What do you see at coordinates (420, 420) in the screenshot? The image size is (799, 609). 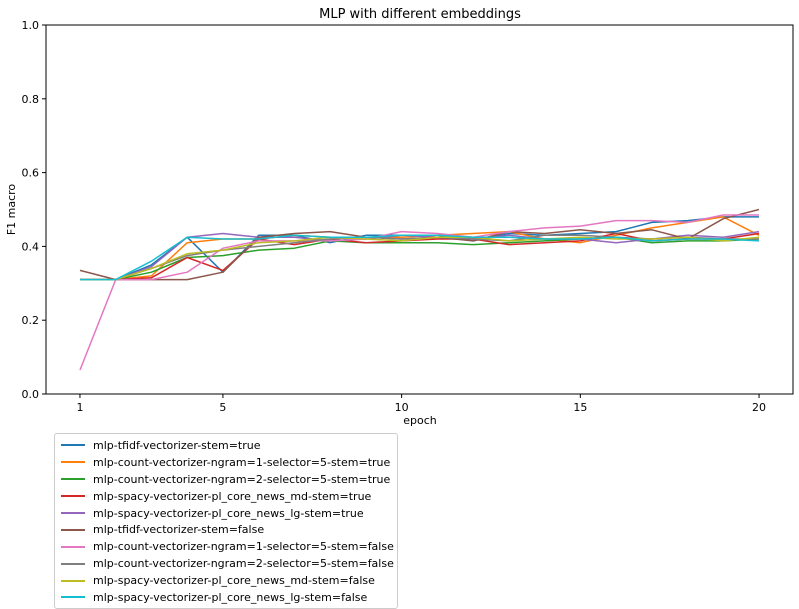 I see `x-axis-label: epoch` at bounding box center [420, 420].